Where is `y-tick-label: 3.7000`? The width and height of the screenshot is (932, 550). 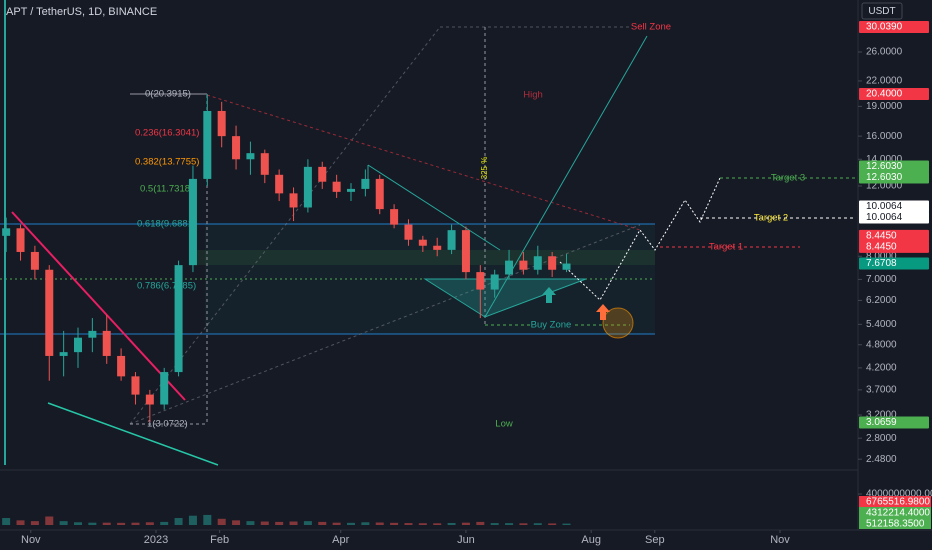 y-tick-label: 3.7000 is located at coordinates (881, 390).